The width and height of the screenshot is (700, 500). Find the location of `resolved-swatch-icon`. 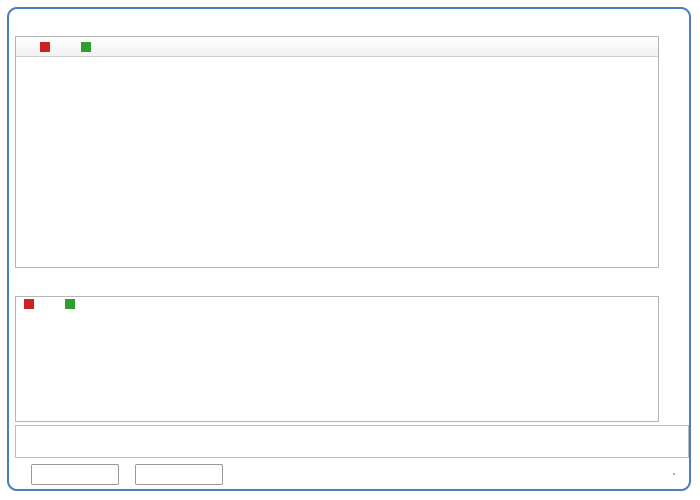

resolved-swatch-icon is located at coordinates (86, 46).